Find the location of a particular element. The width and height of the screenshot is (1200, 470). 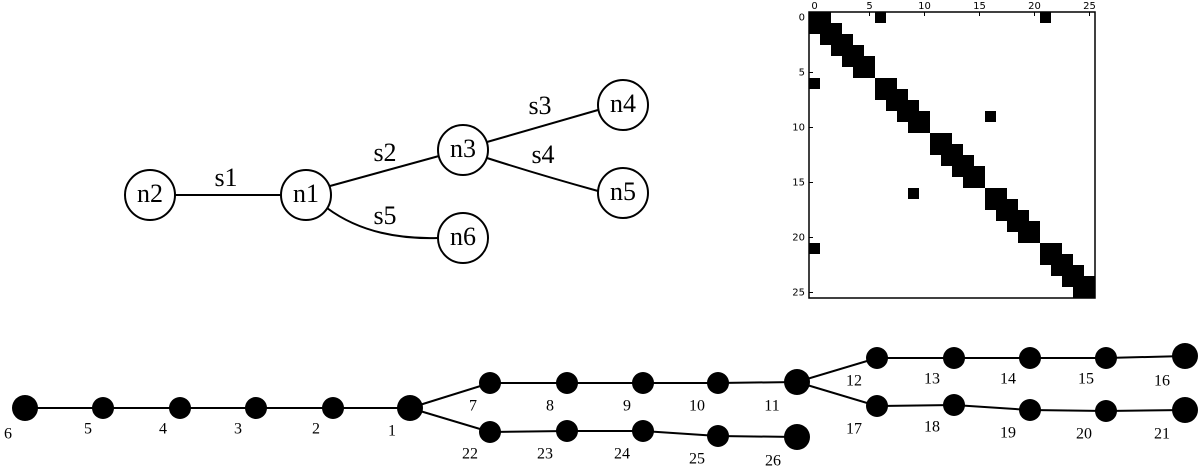

node-label: n1 is located at coordinates (306, 193).